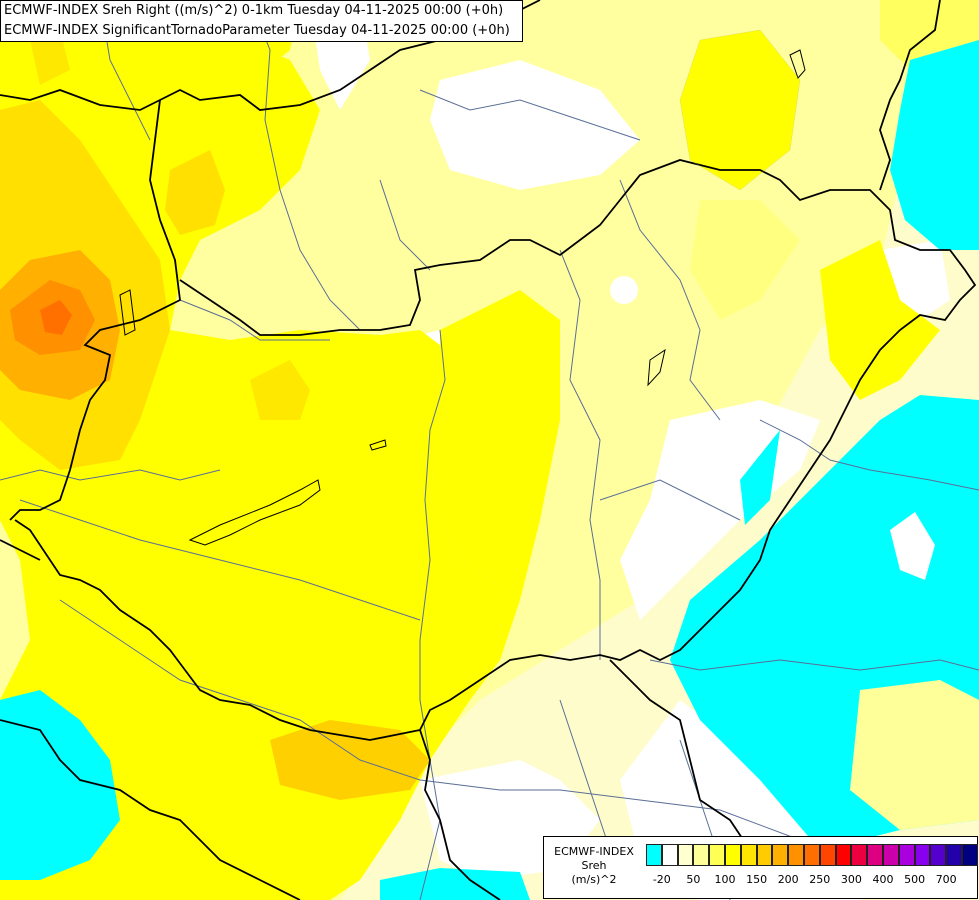  I want to click on legend-tick-label: 200, so click(788, 879).